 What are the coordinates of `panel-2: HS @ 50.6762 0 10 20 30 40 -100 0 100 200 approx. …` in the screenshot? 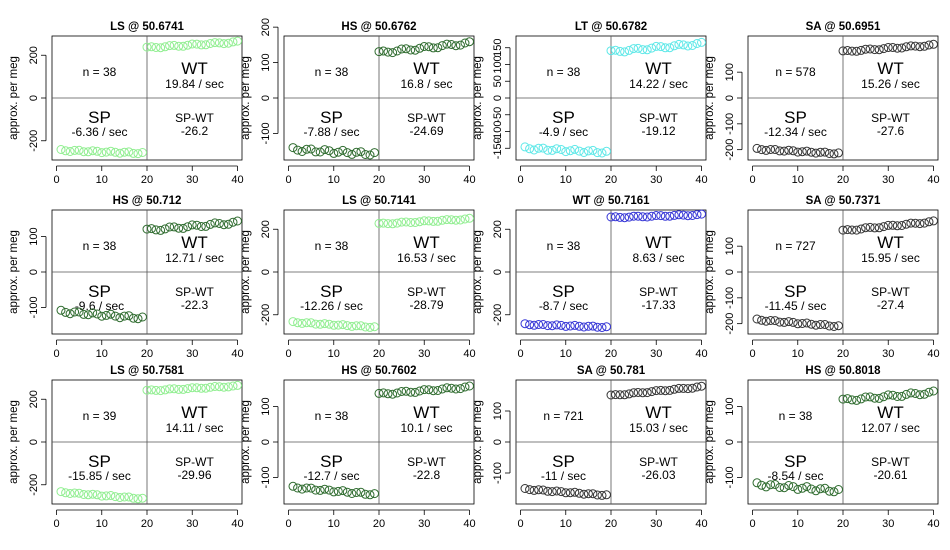 It's located at (358, 102).